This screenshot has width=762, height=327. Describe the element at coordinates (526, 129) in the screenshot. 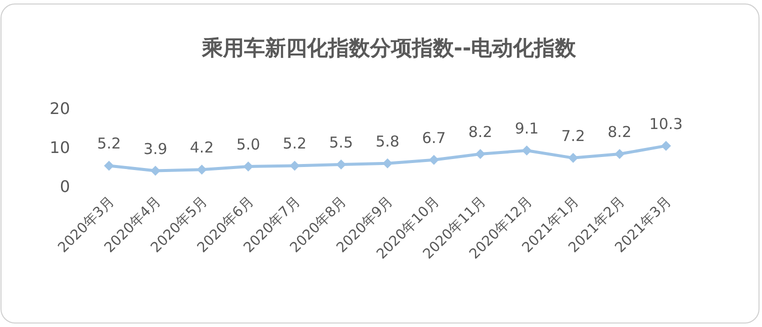

I see `data-label: 9.1` at that location.